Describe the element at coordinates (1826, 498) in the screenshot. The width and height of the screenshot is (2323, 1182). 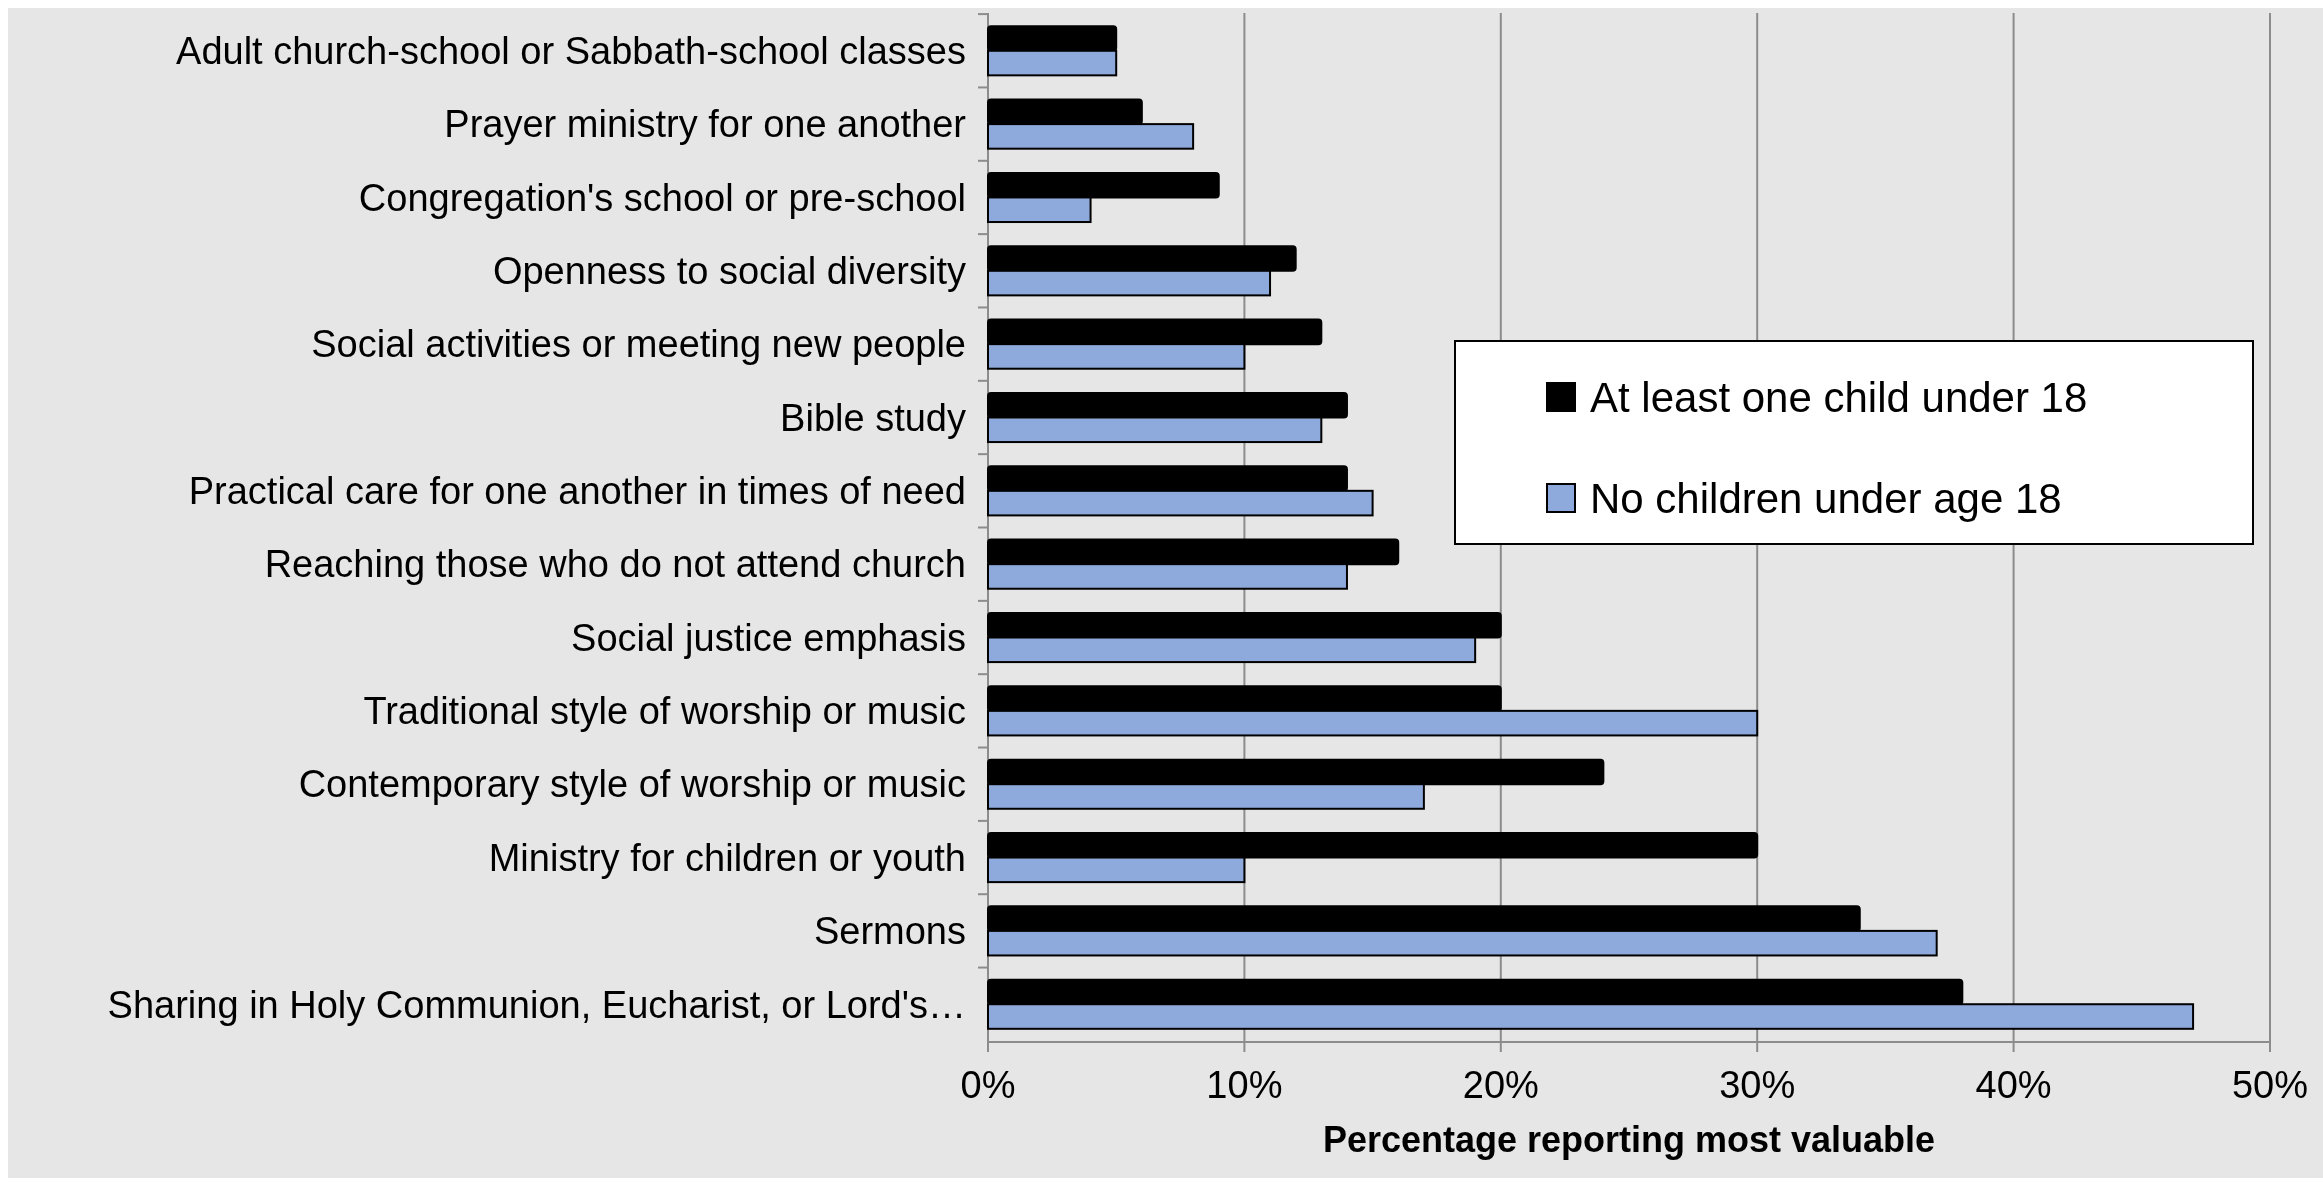
I see `legend-label: No children under age 18` at that location.